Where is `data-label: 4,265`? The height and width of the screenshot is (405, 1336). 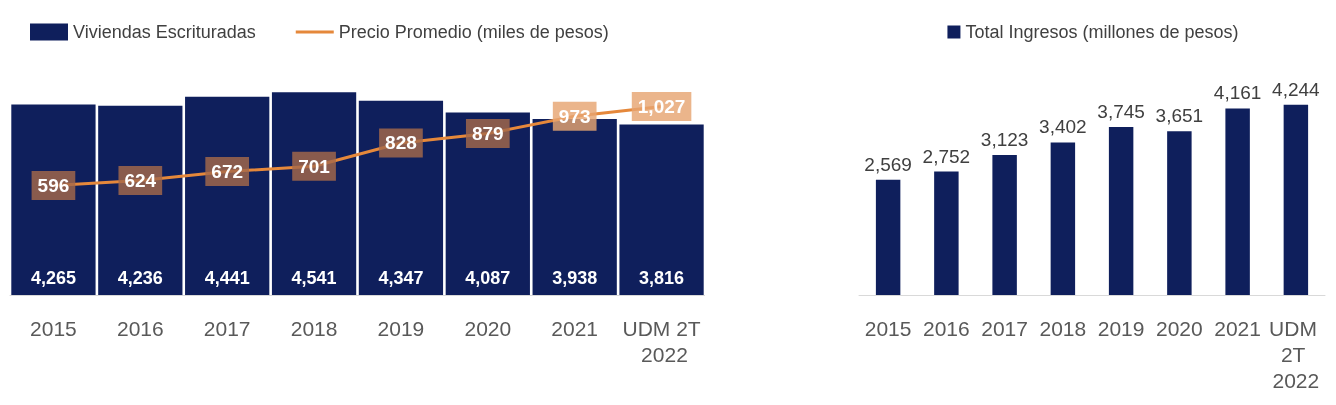
data-label: 4,265 is located at coordinates (53, 278).